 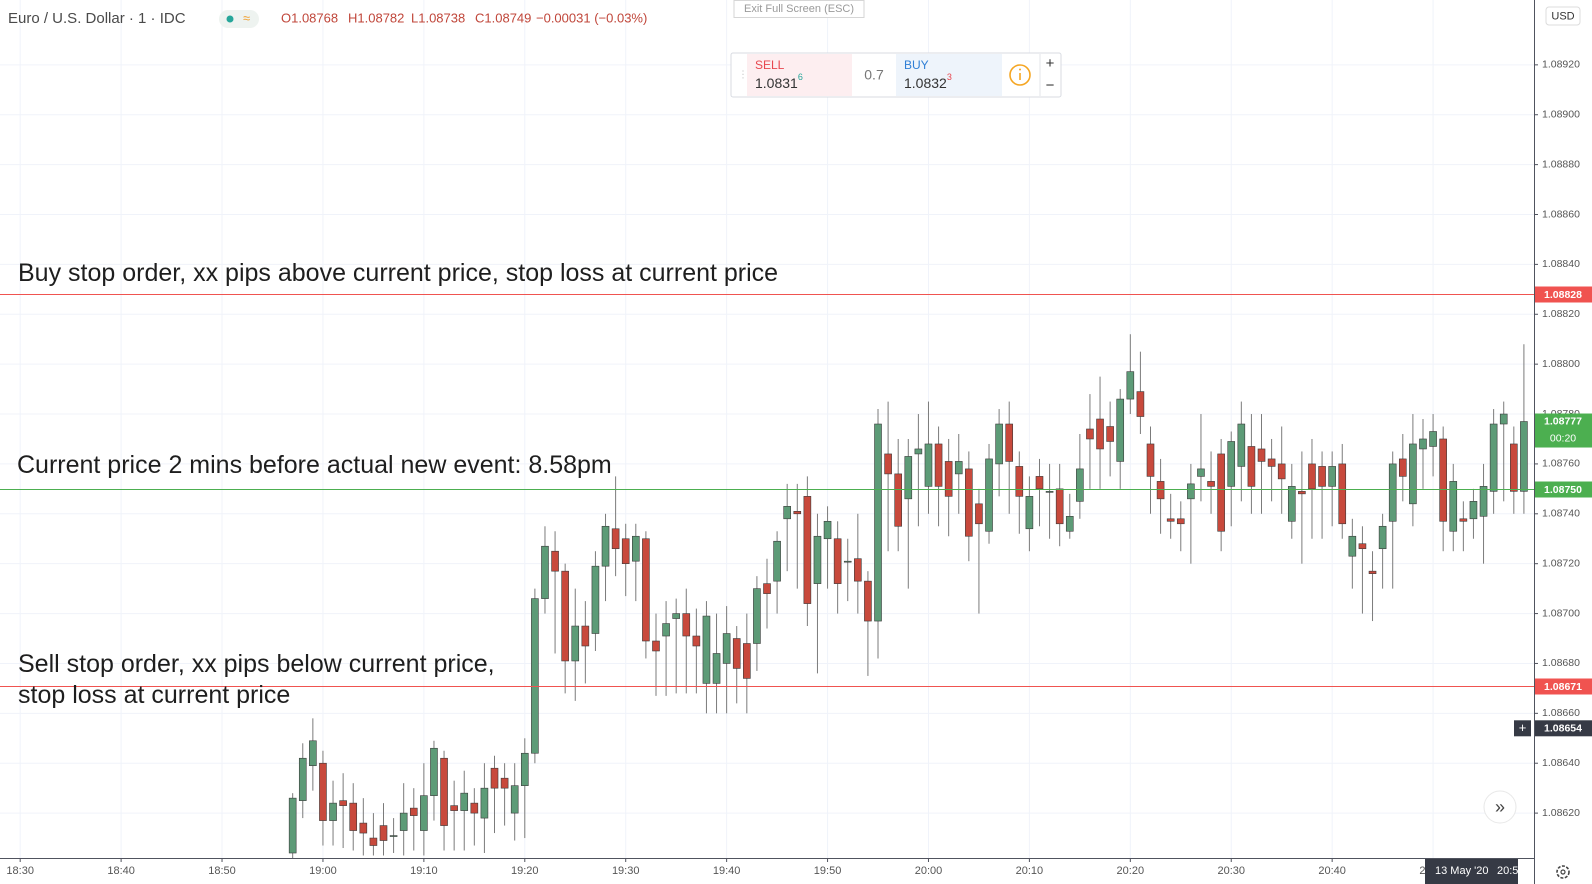 I want to click on y-tick-label: 1.08760, so click(x=1561, y=464).